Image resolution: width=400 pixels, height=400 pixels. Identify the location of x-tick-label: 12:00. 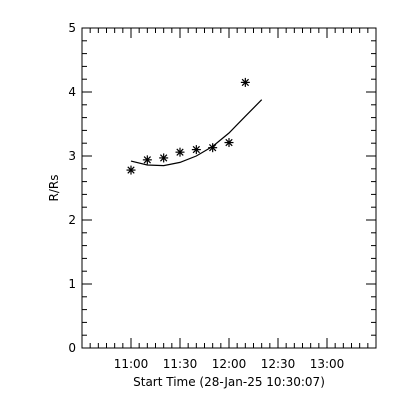
(229, 364).